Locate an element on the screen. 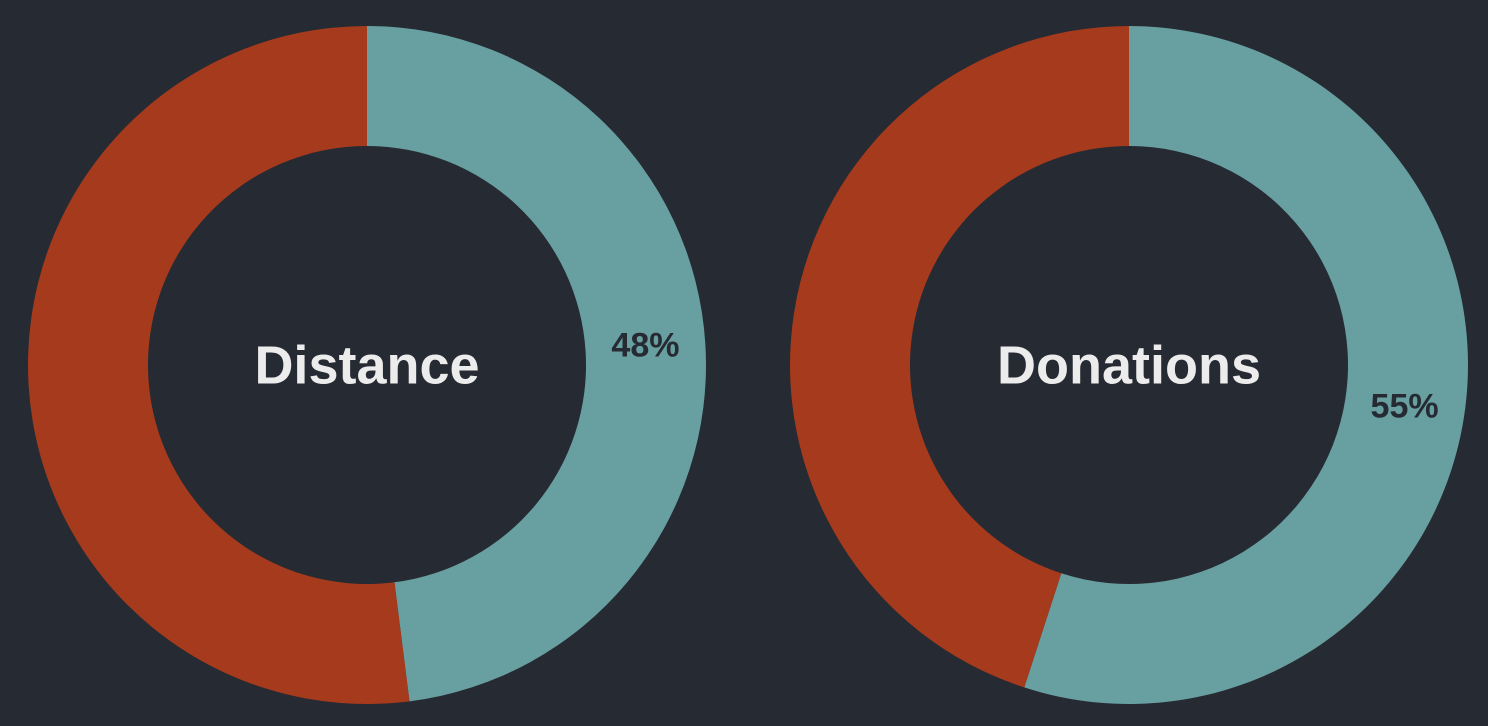  donut-center-title: Donations is located at coordinates (1129, 365).